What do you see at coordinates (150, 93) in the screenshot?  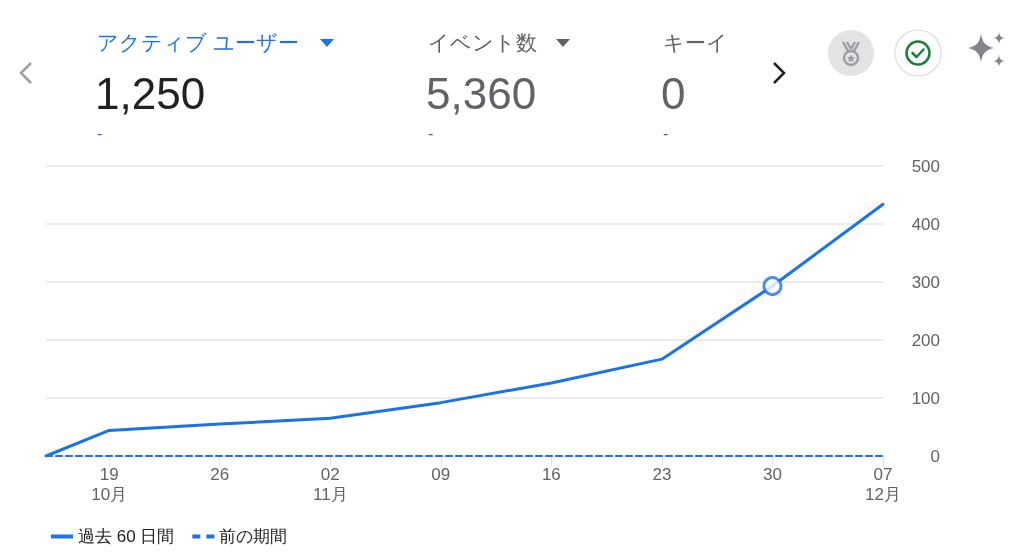 I see `text: 1,250` at bounding box center [150, 93].